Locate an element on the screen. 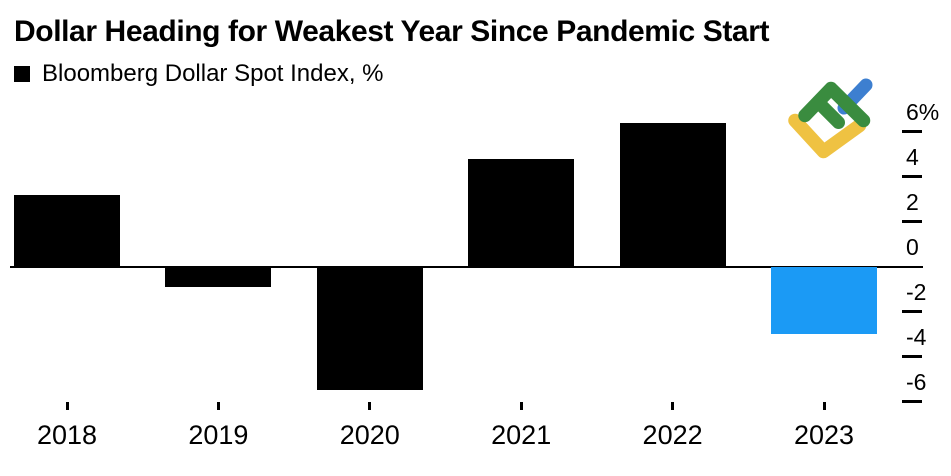  legend-label: Bloomberg Dollar Spot Index, % is located at coordinates (213, 73).